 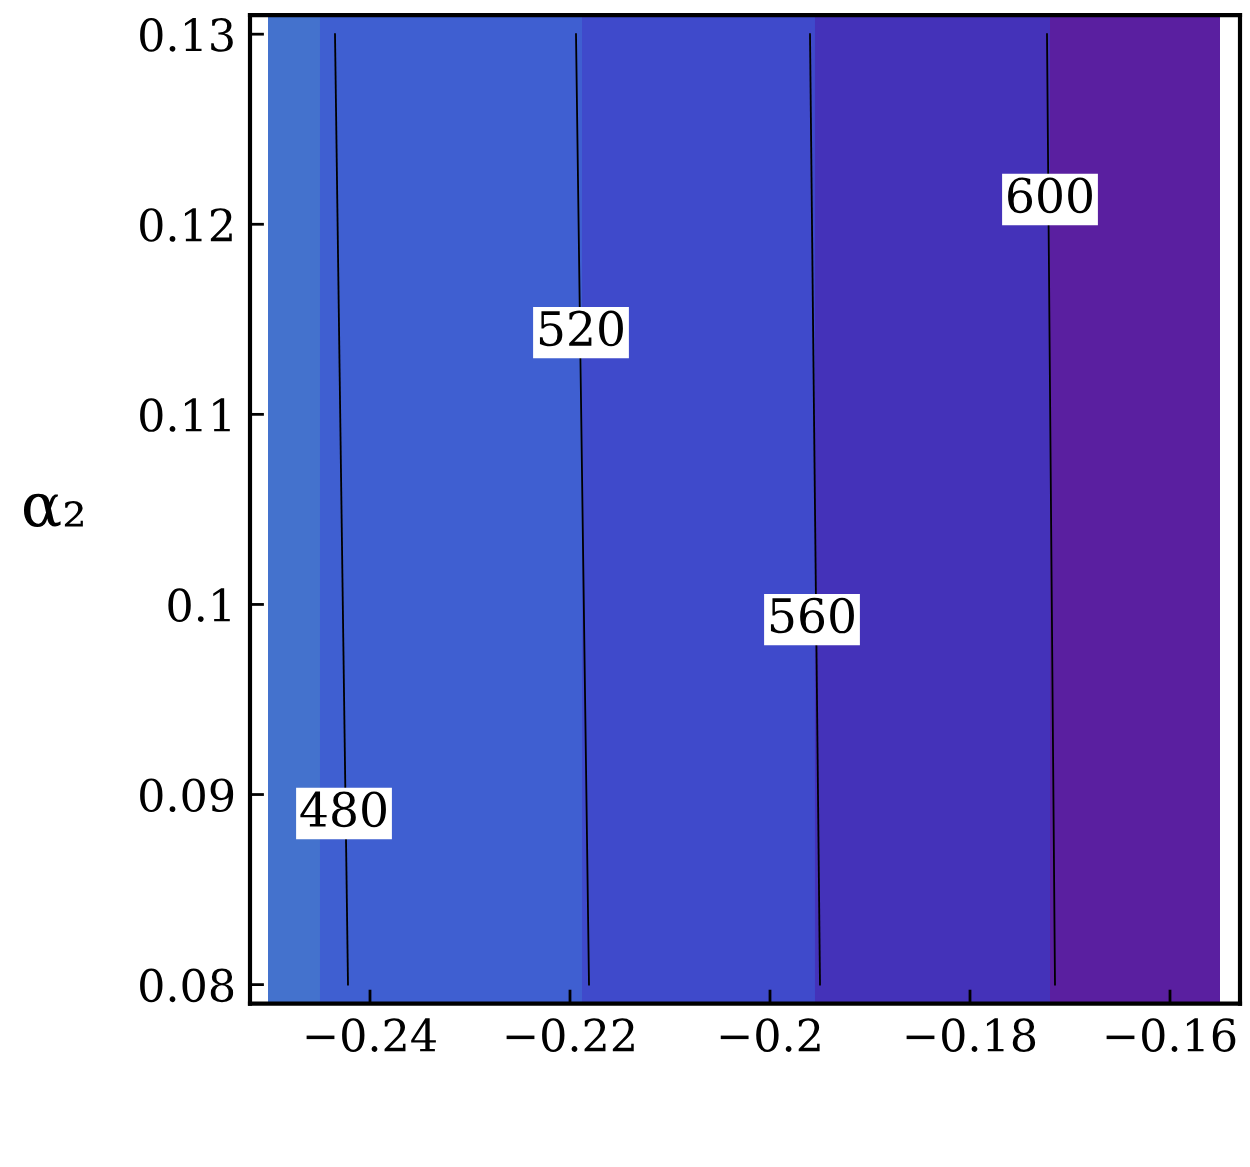 I want to click on annotation: 480, so click(x=343, y=809).